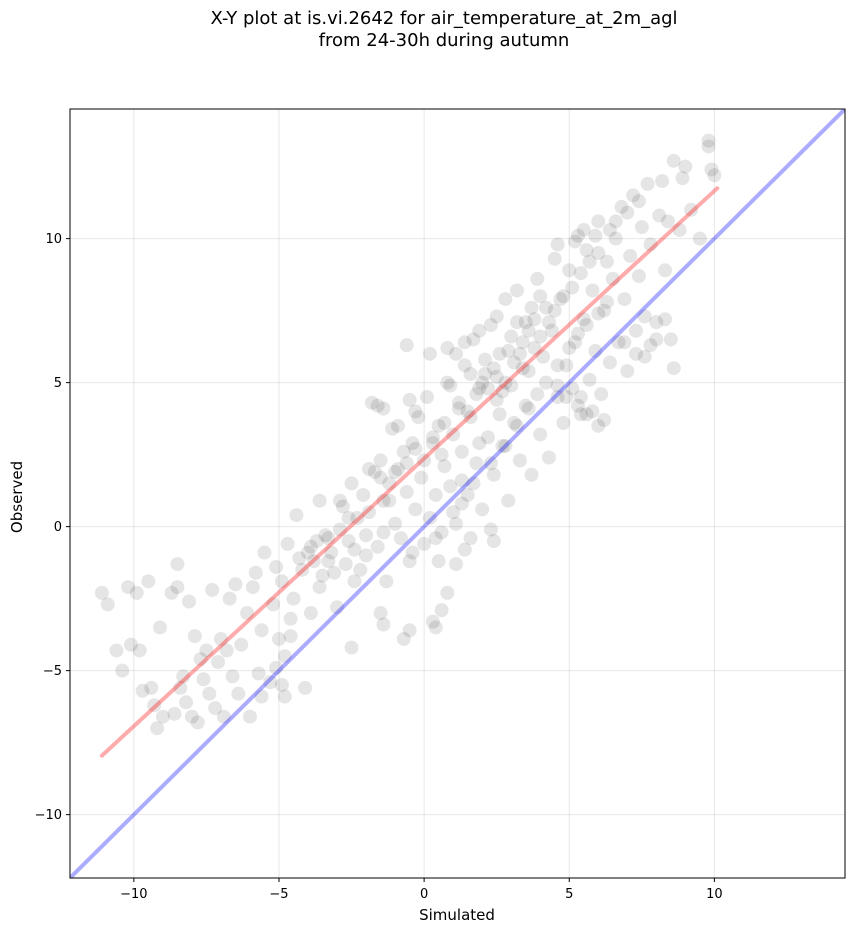 The height and width of the screenshot is (934, 854). What do you see at coordinates (714, 894) in the screenshot?
I see `x-tick-label: 10` at bounding box center [714, 894].